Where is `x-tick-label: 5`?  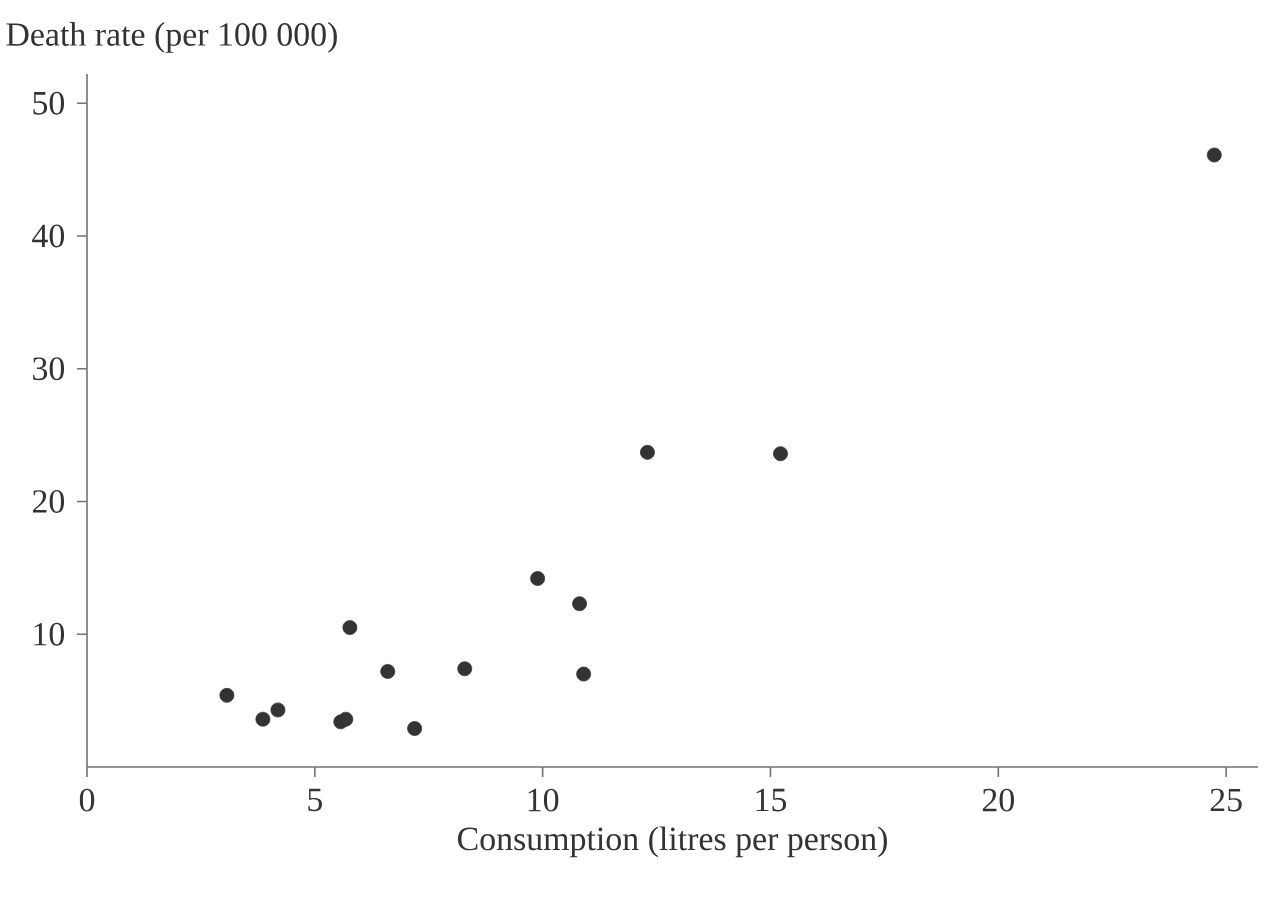 x-tick-label: 5 is located at coordinates (315, 800).